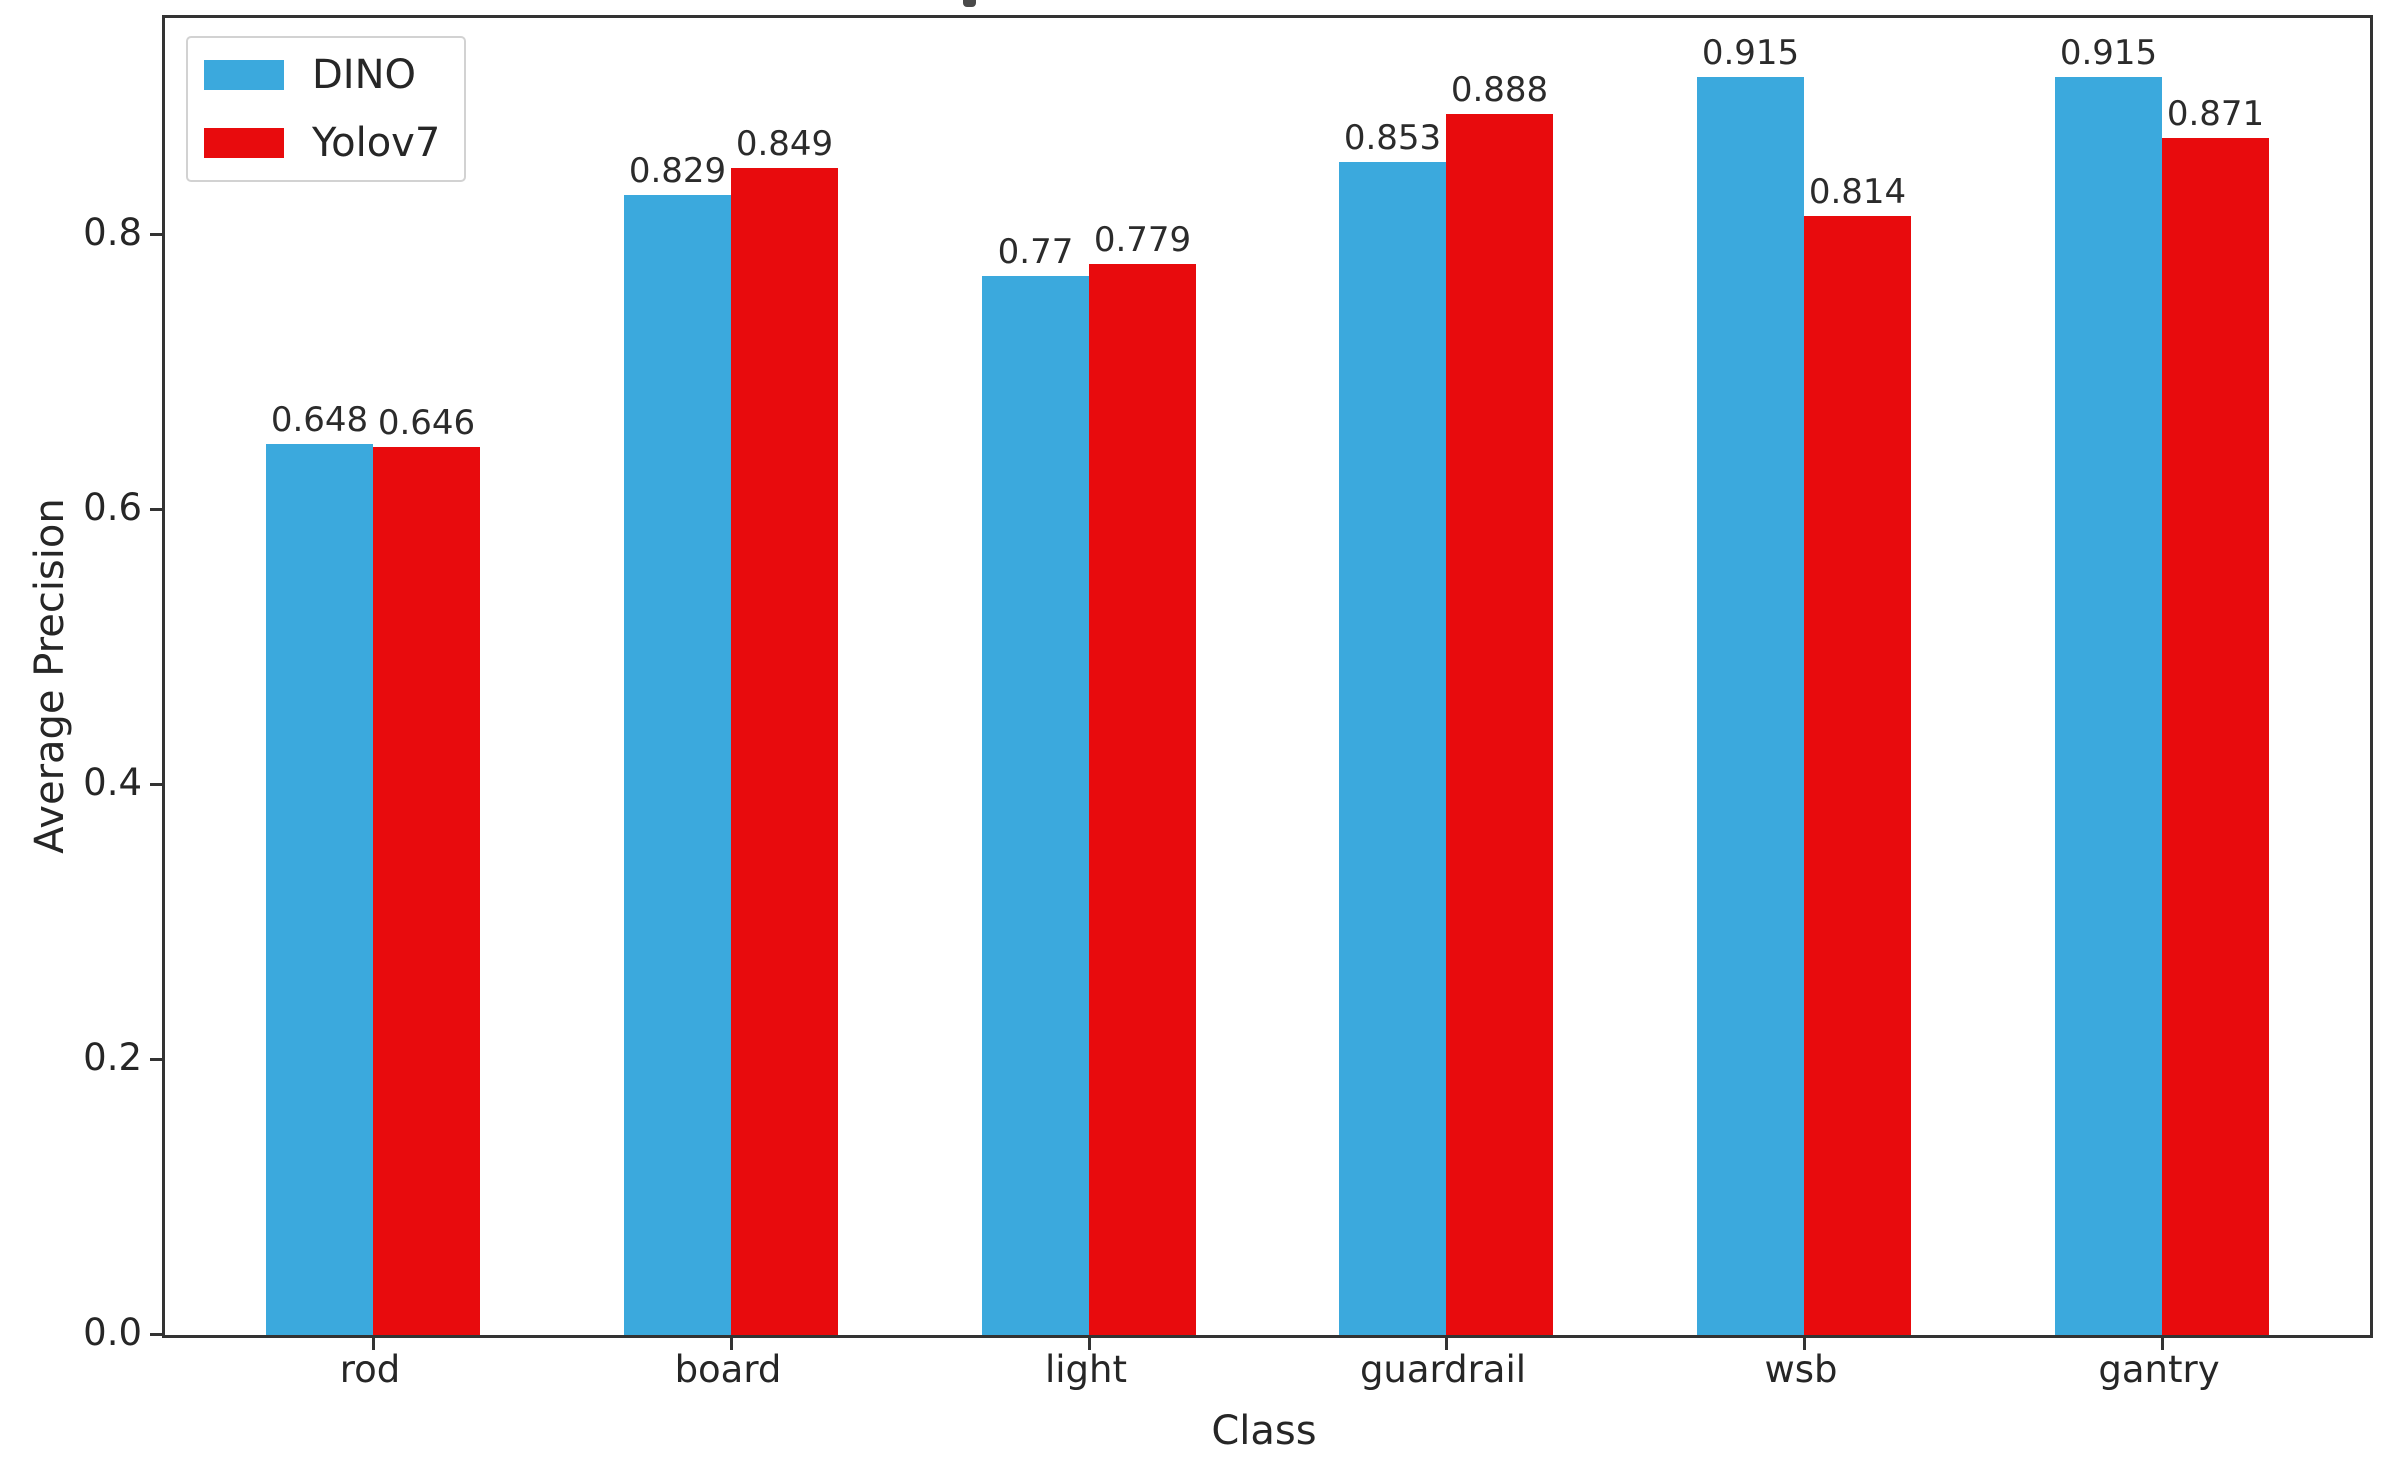 This screenshot has width=2386, height=1469. What do you see at coordinates (426, 423) in the screenshot?
I see `bar-value-label-yolov7-rod: 0.646` at bounding box center [426, 423].